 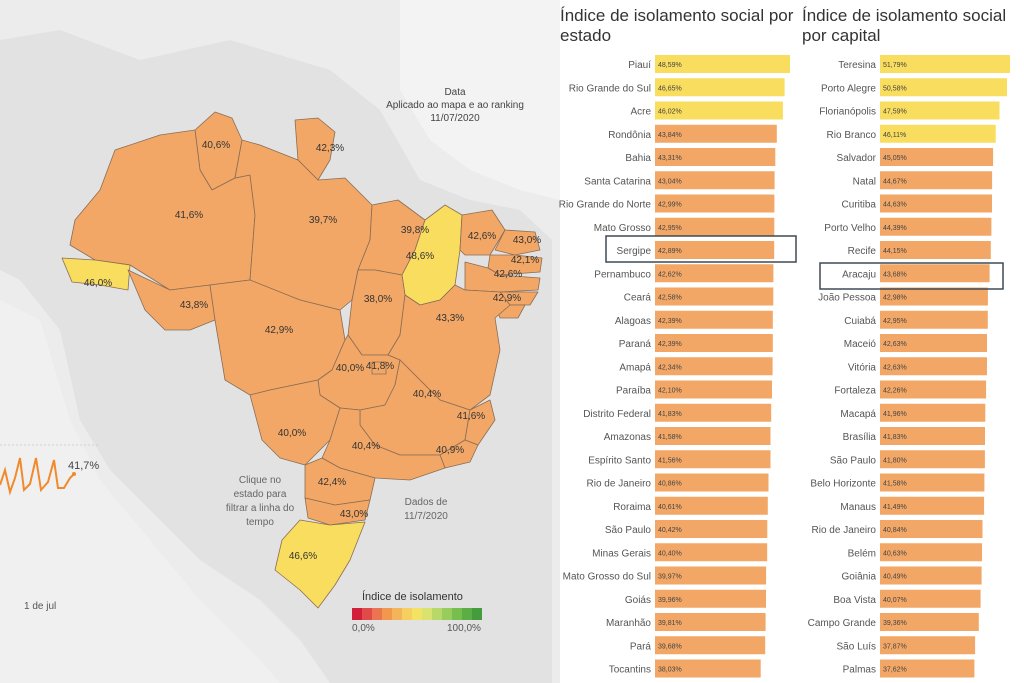 What do you see at coordinates (634, 251) in the screenshot?
I see `bar-category-label: Sergipe` at bounding box center [634, 251].